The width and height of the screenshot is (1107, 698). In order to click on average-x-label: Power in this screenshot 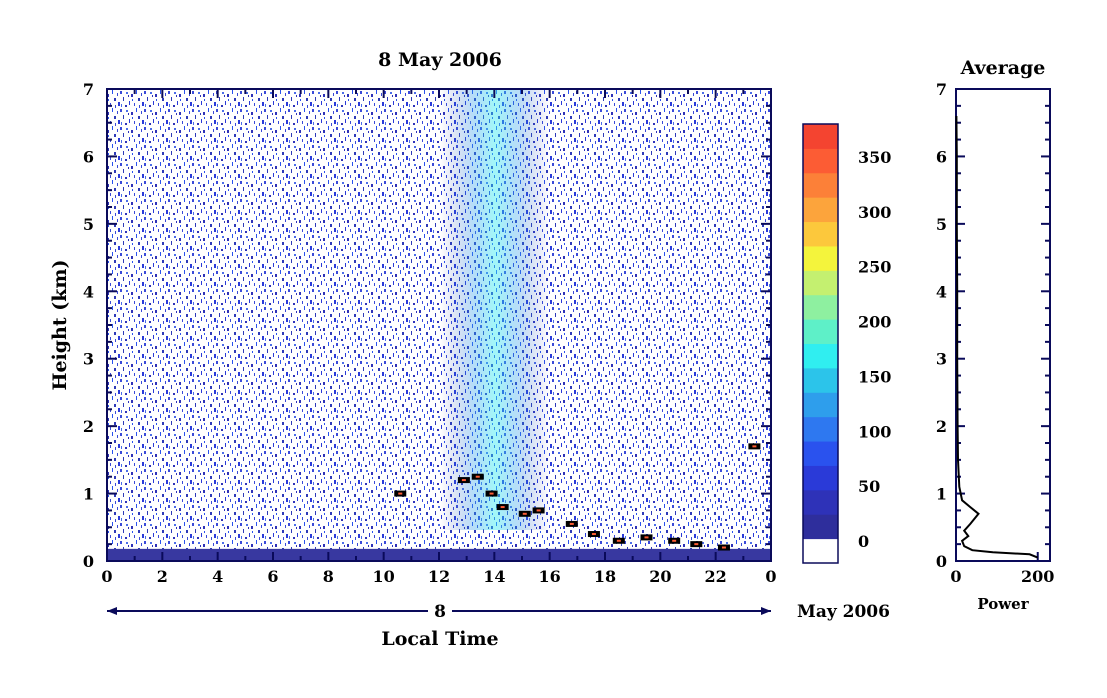, I will do `click(1003, 604)`.